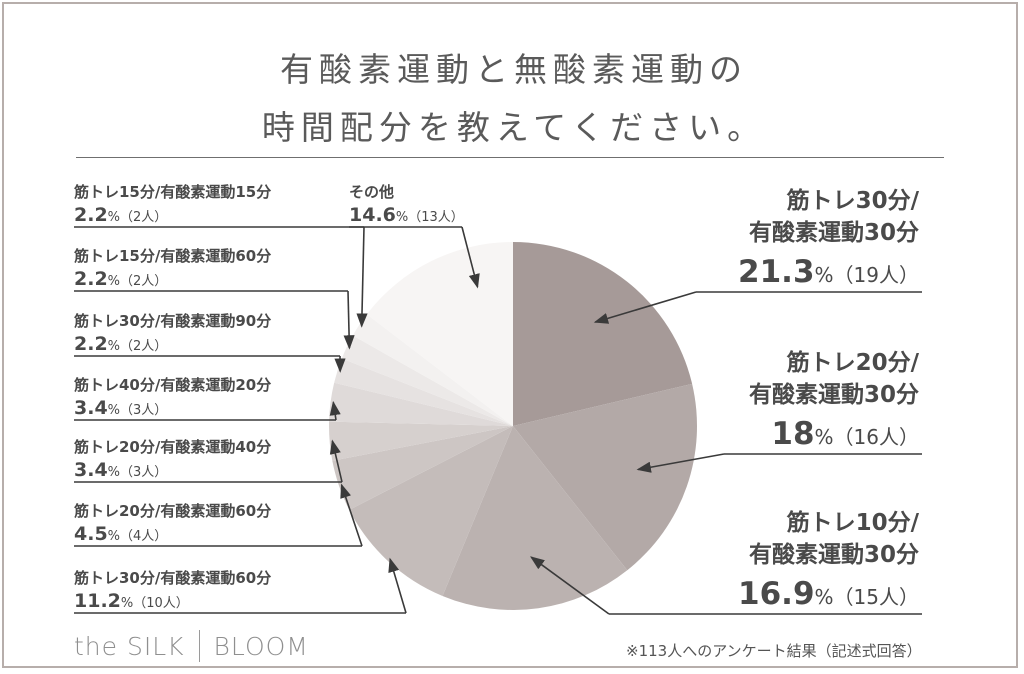 The width and height of the screenshot is (1024, 674). I want to click on slice-label: 筋トレ20分/有酸素運動40分, so click(172, 447).